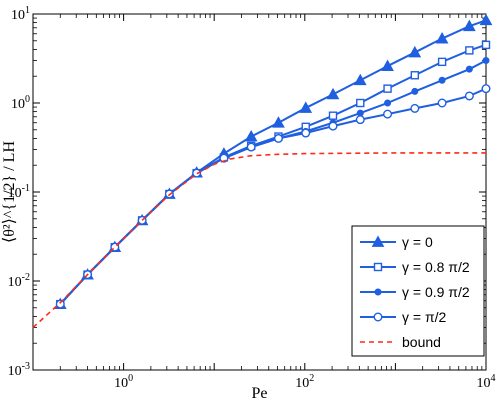 The height and width of the screenshot is (405, 498). I want to click on y-tick-label: 10⁻³, so click(19, 370).